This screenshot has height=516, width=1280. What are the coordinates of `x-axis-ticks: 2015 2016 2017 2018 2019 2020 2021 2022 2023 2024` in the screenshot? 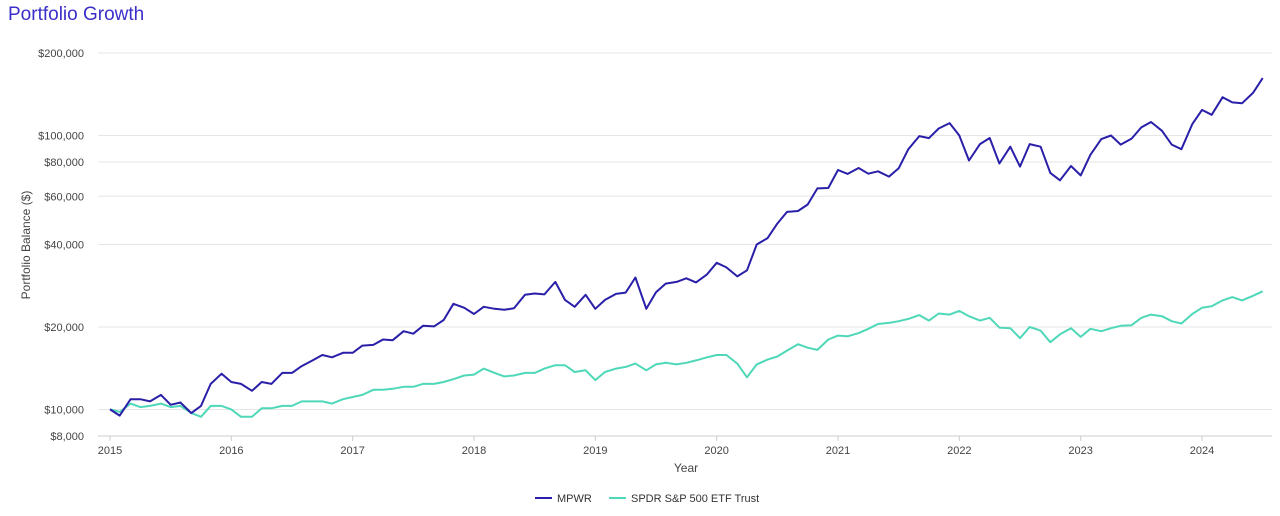 It's located at (656, 446).